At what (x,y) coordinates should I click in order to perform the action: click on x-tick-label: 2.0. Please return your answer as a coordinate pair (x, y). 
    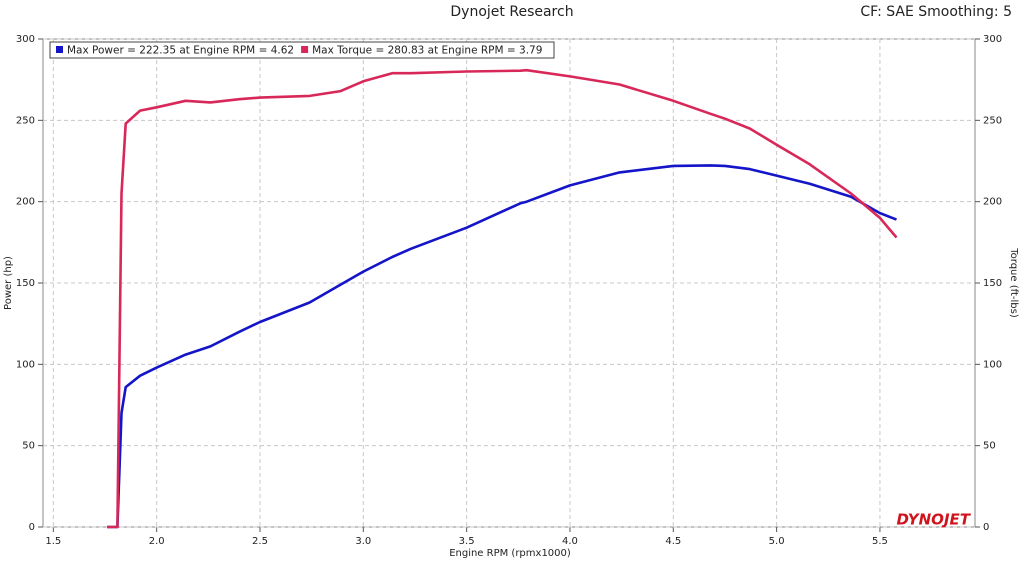
    Looking at the image, I should click on (157, 541).